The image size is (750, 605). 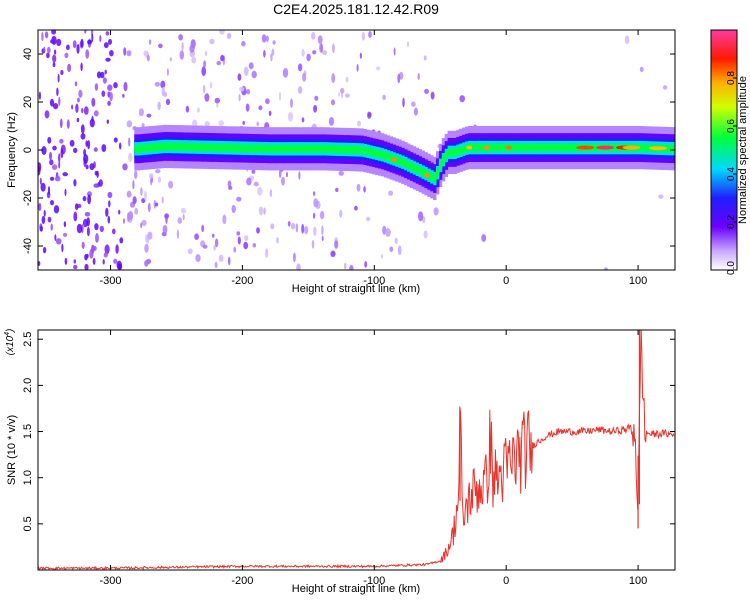 I want to click on y-tick-label: 2.5, so click(x=28, y=339).